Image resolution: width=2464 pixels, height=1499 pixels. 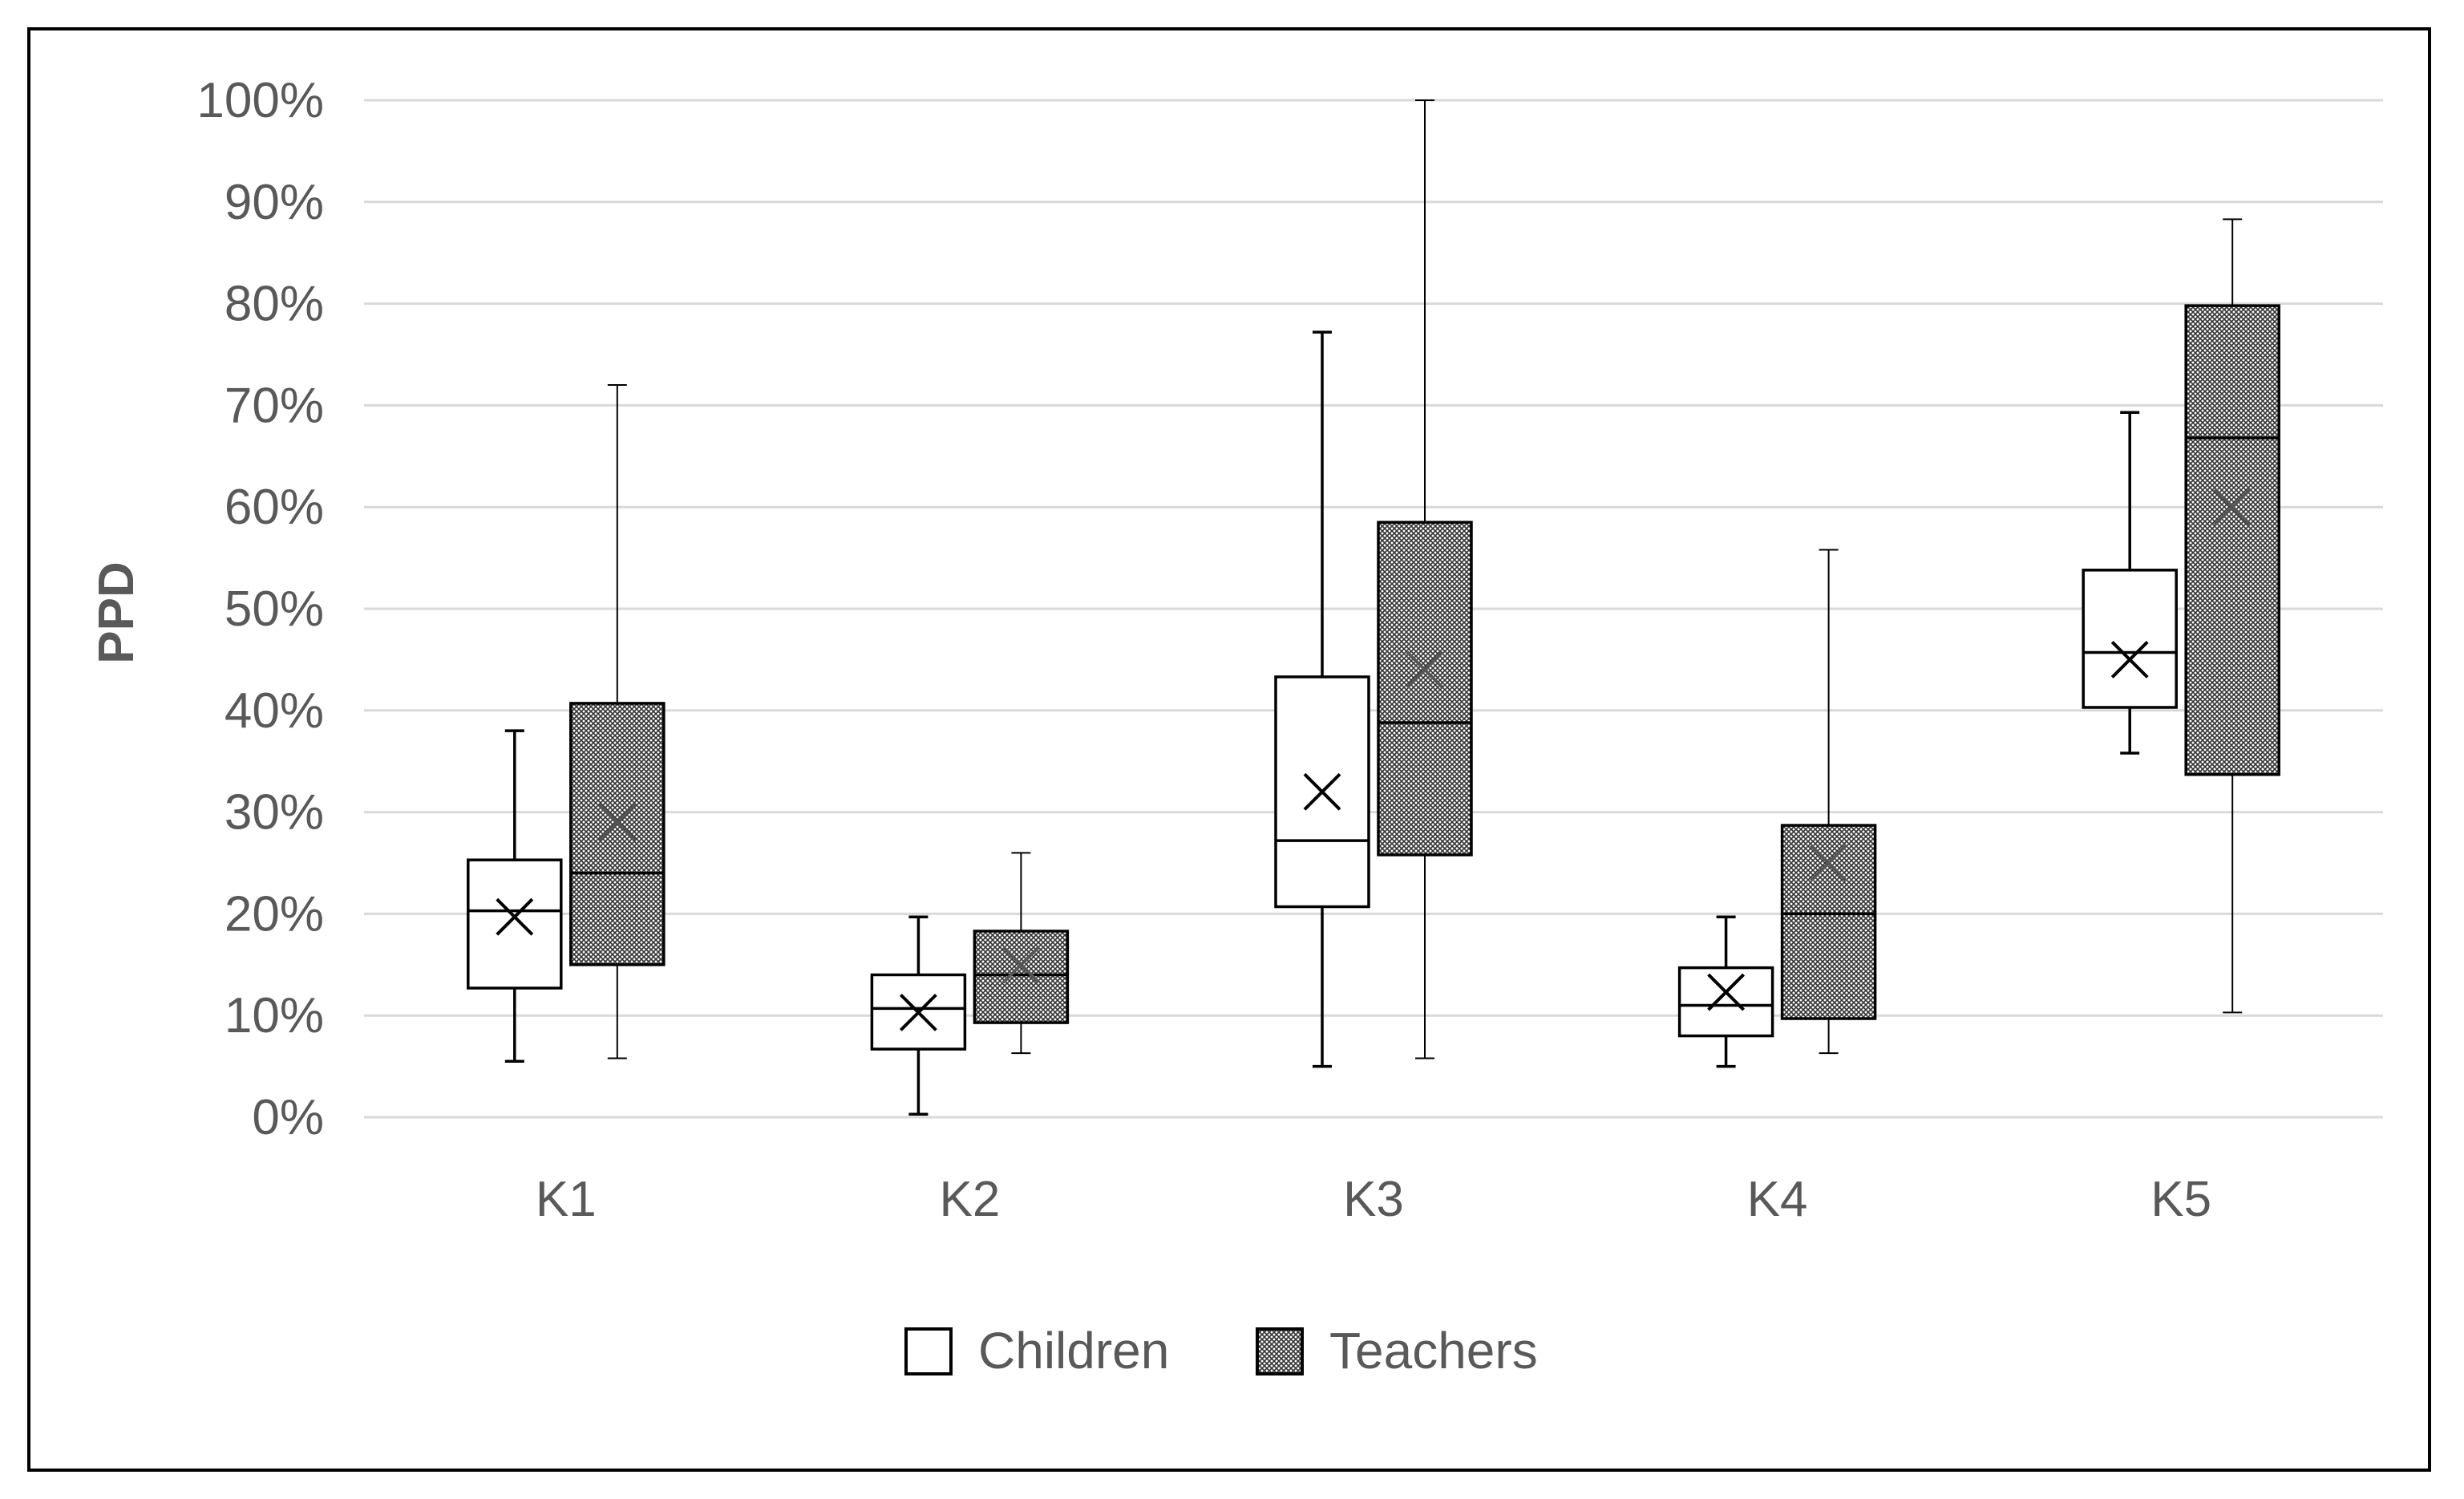 What do you see at coordinates (288, 1117) in the screenshot?
I see `y-tick-label: 0%` at bounding box center [288, 1117].